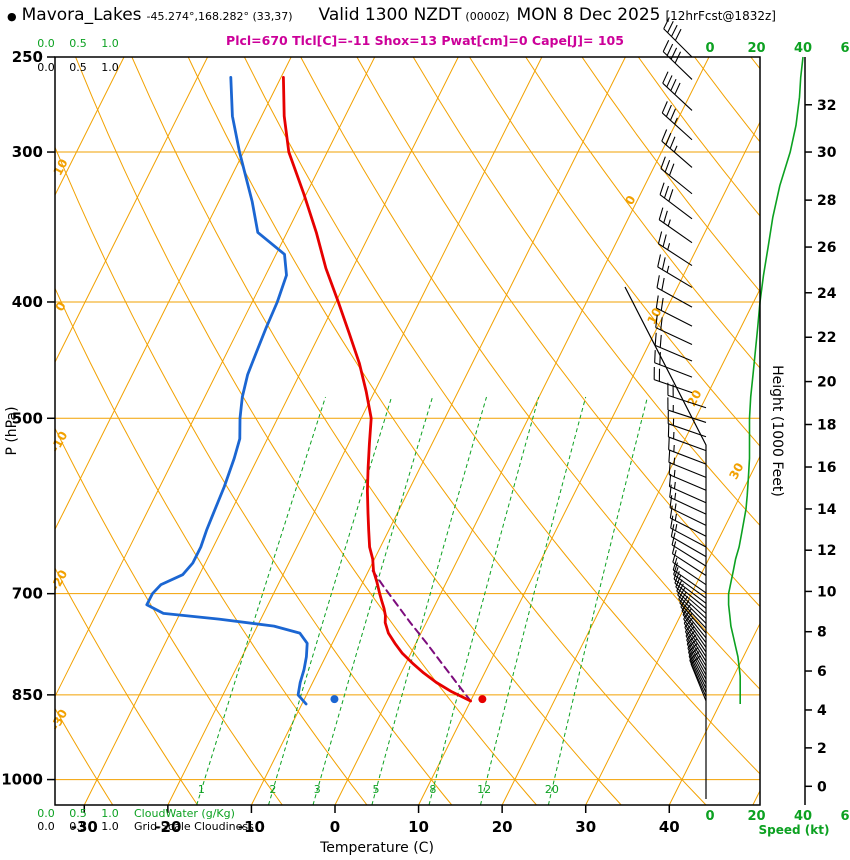 This screenshot has width=850, height=860. What do you see at coordinates (201, 789) in the screenshot?
I see `svg-text: 1` at bounding box center [201, 789].